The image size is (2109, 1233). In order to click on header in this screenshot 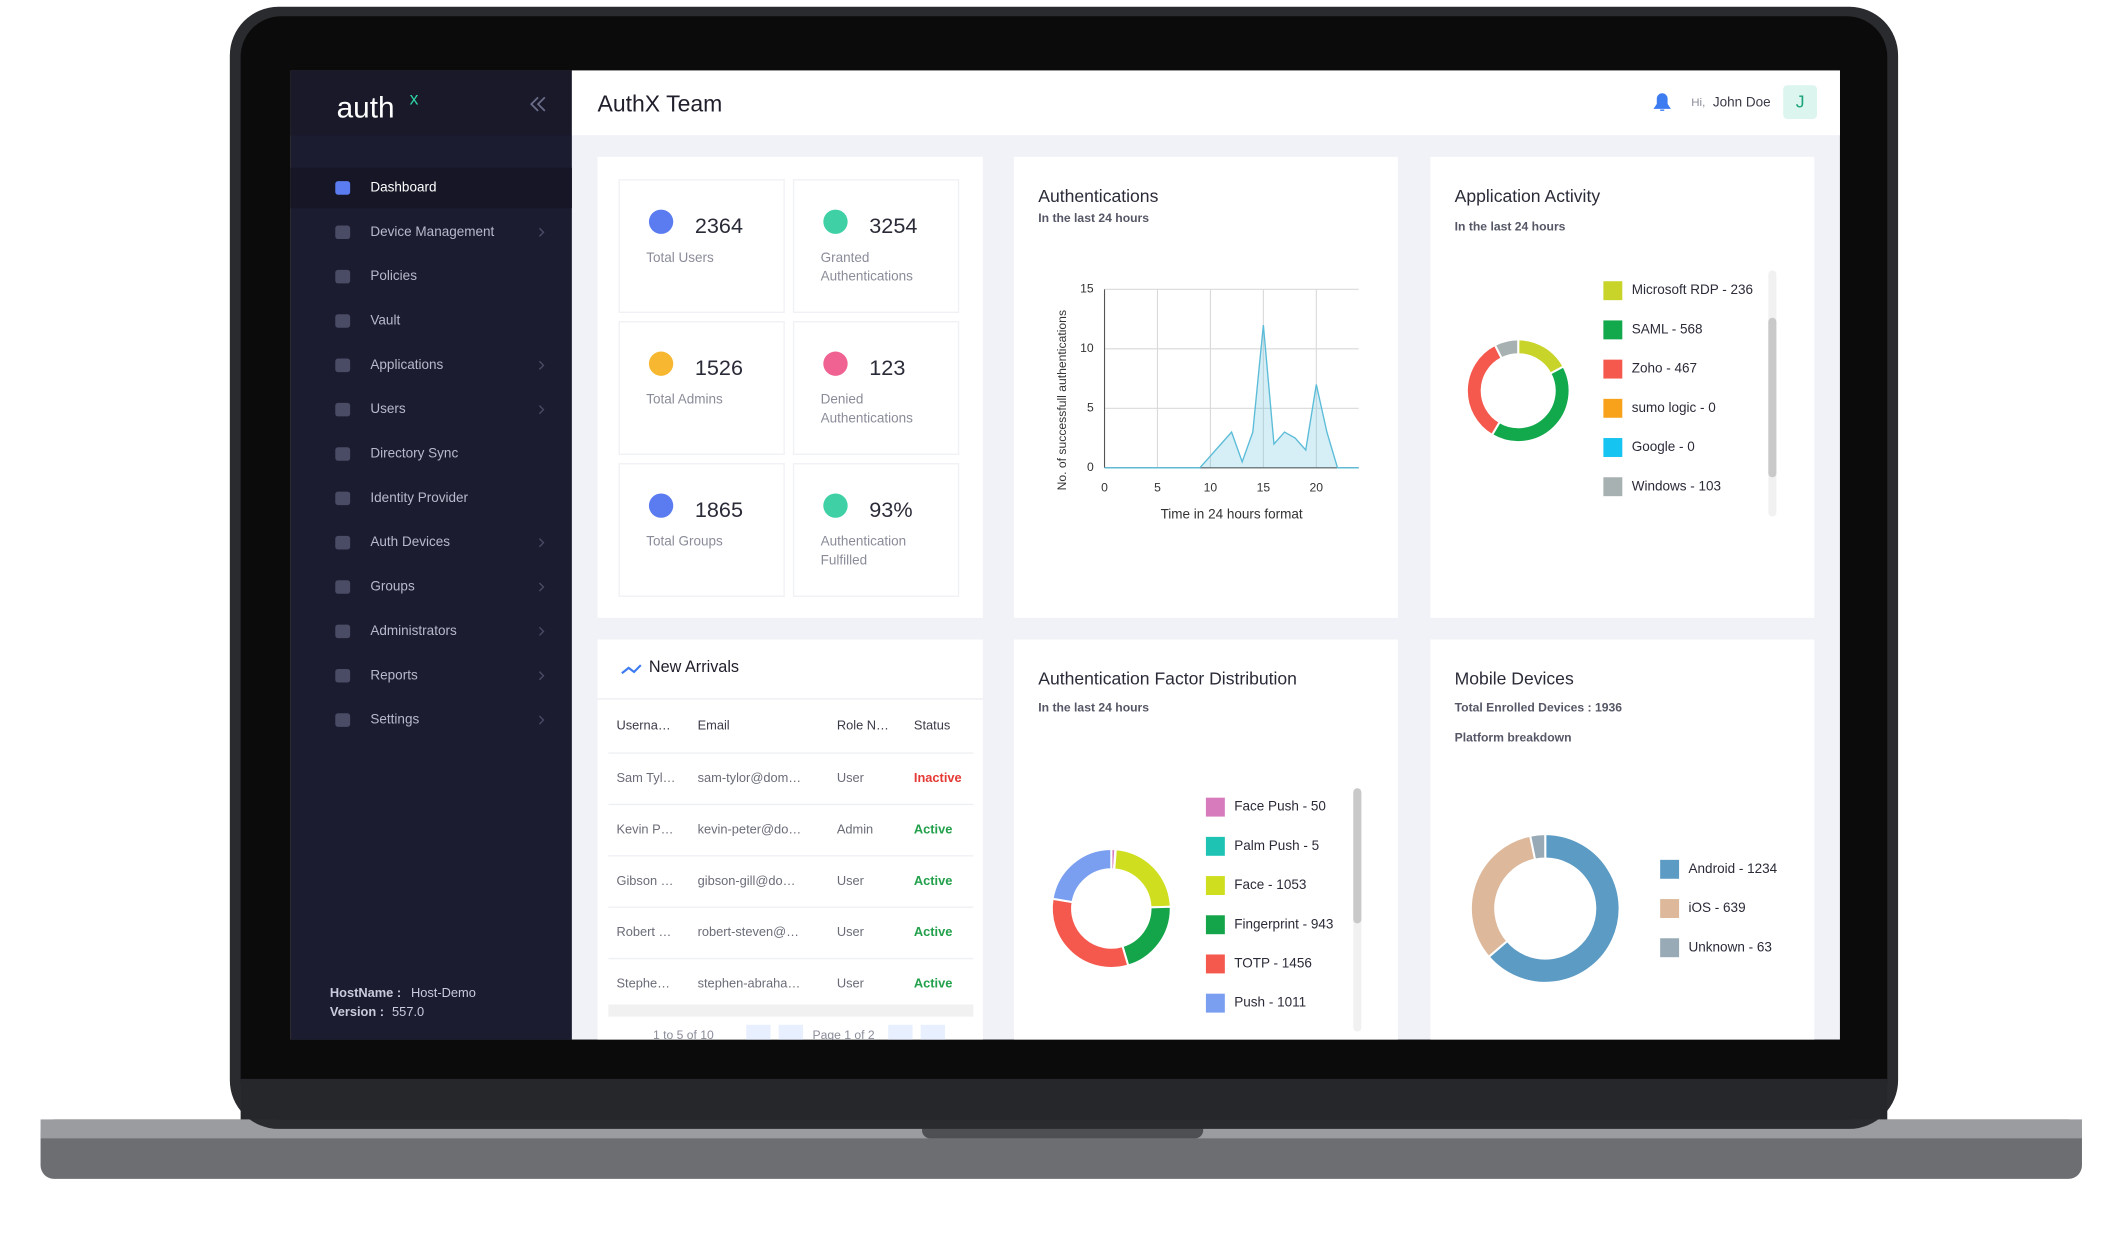, I will do `click(1205, 103)`.